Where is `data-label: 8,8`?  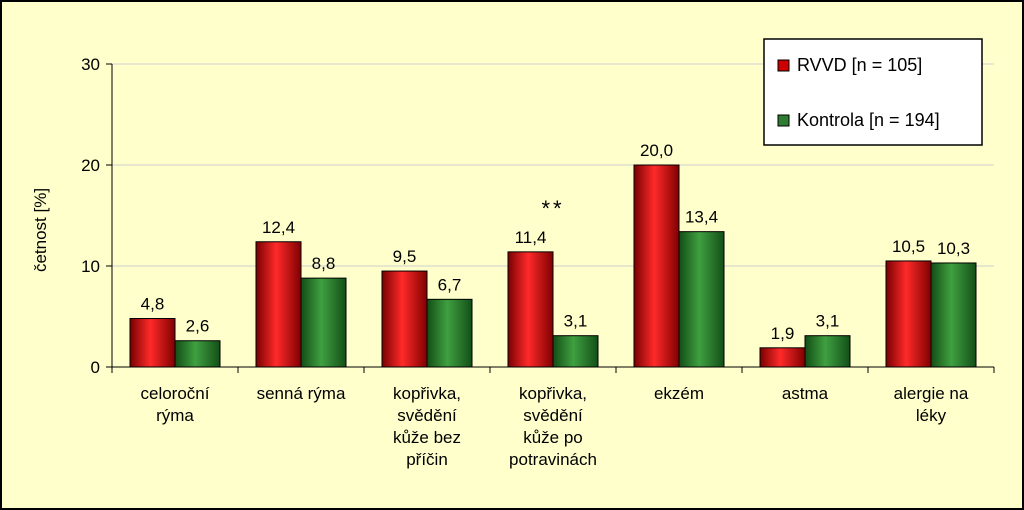 data-label: 8,8 is located at coordinates (324, 263).